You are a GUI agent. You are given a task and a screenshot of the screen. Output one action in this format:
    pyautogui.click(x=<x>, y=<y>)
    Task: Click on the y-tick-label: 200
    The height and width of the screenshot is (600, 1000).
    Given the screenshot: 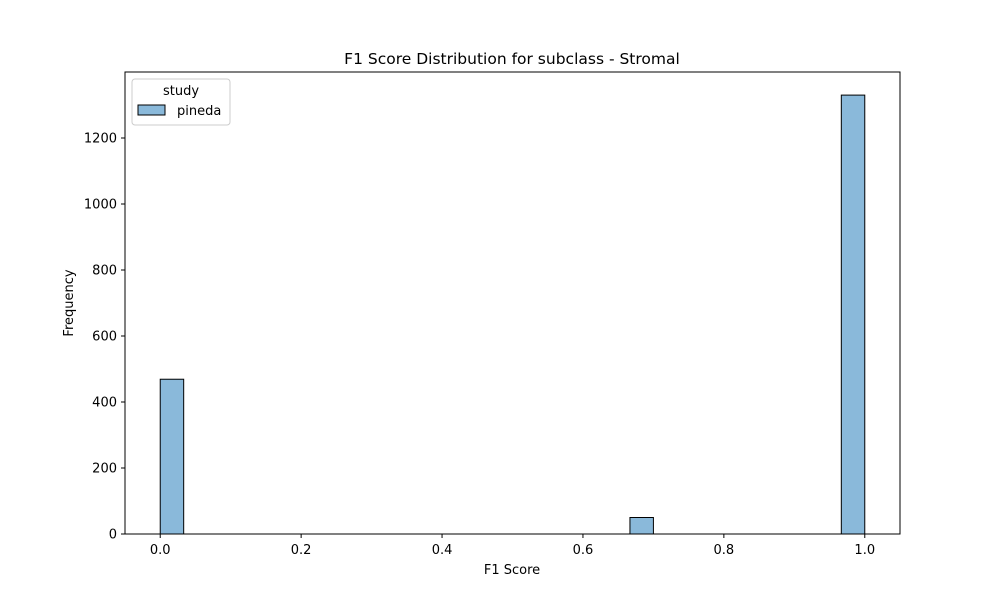 What is the action you would take?
    pyautogui.click(x=104, y=469)
    